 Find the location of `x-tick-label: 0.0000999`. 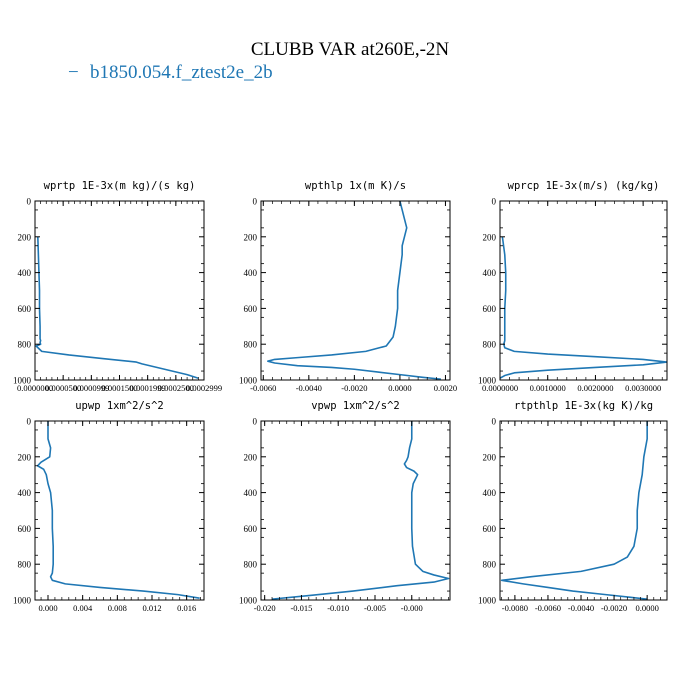

x-tick-label: 0.0000999 is located at coordinates (91, 388).